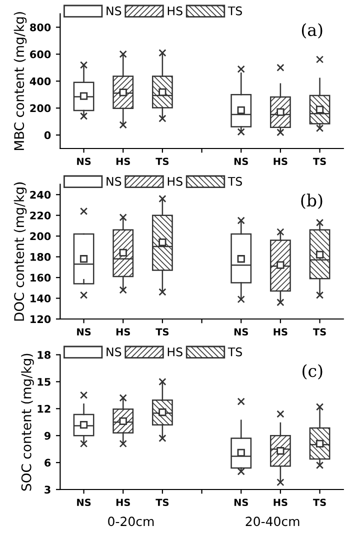 This screenshot has height=550, width=354. Describe the element at coordinates (44, 408) in the screenshot. I see `y-tick-label: 12` at that location.